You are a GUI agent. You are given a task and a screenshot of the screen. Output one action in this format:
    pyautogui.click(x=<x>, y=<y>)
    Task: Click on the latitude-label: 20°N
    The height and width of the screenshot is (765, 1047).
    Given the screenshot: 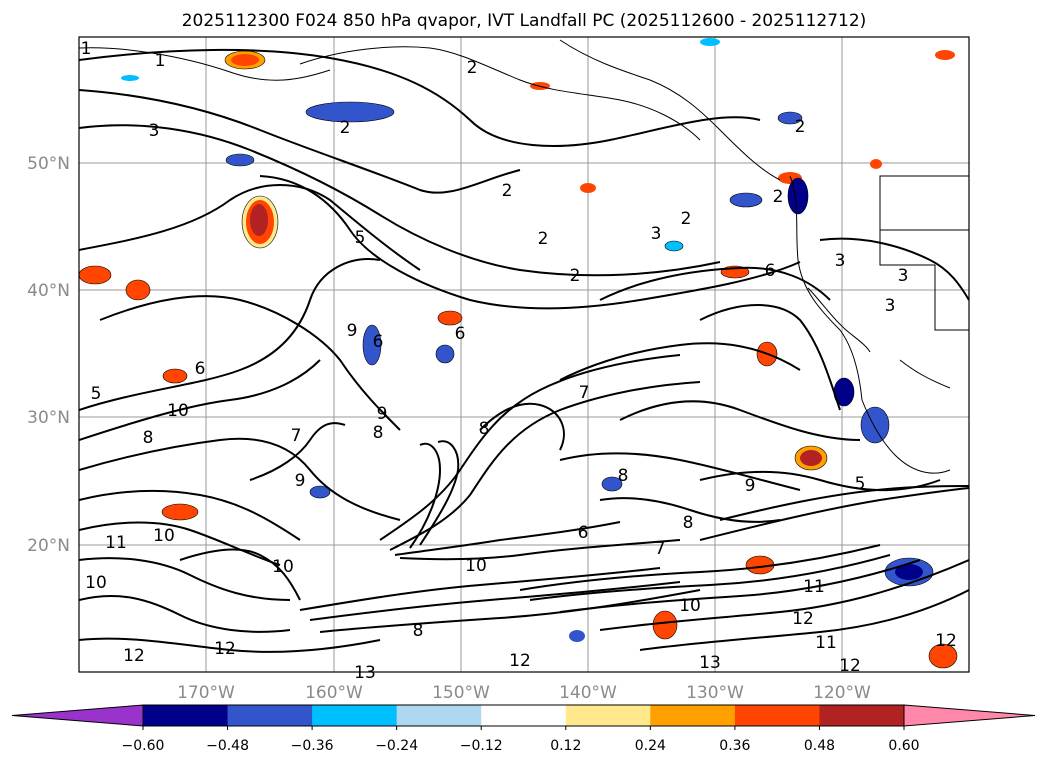 What is the action you would take?
    pyautogui.click(x=48, y=546)
    